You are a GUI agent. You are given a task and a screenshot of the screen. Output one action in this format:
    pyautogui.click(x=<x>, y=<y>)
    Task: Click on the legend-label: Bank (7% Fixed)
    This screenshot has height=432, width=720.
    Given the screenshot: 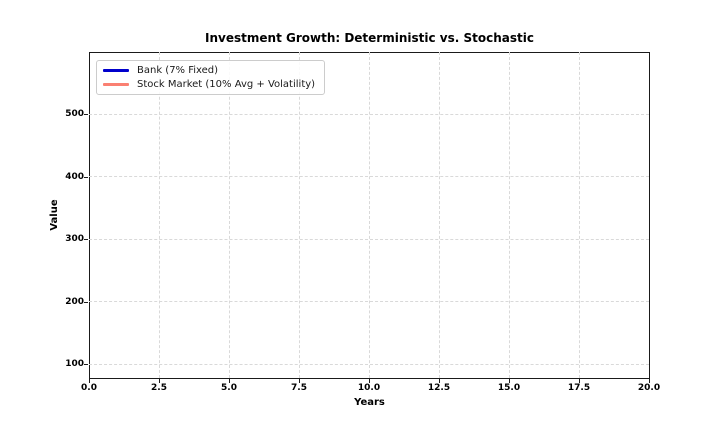 What is the action you would take?
    pyautogui.click(x=178, y=70)
    